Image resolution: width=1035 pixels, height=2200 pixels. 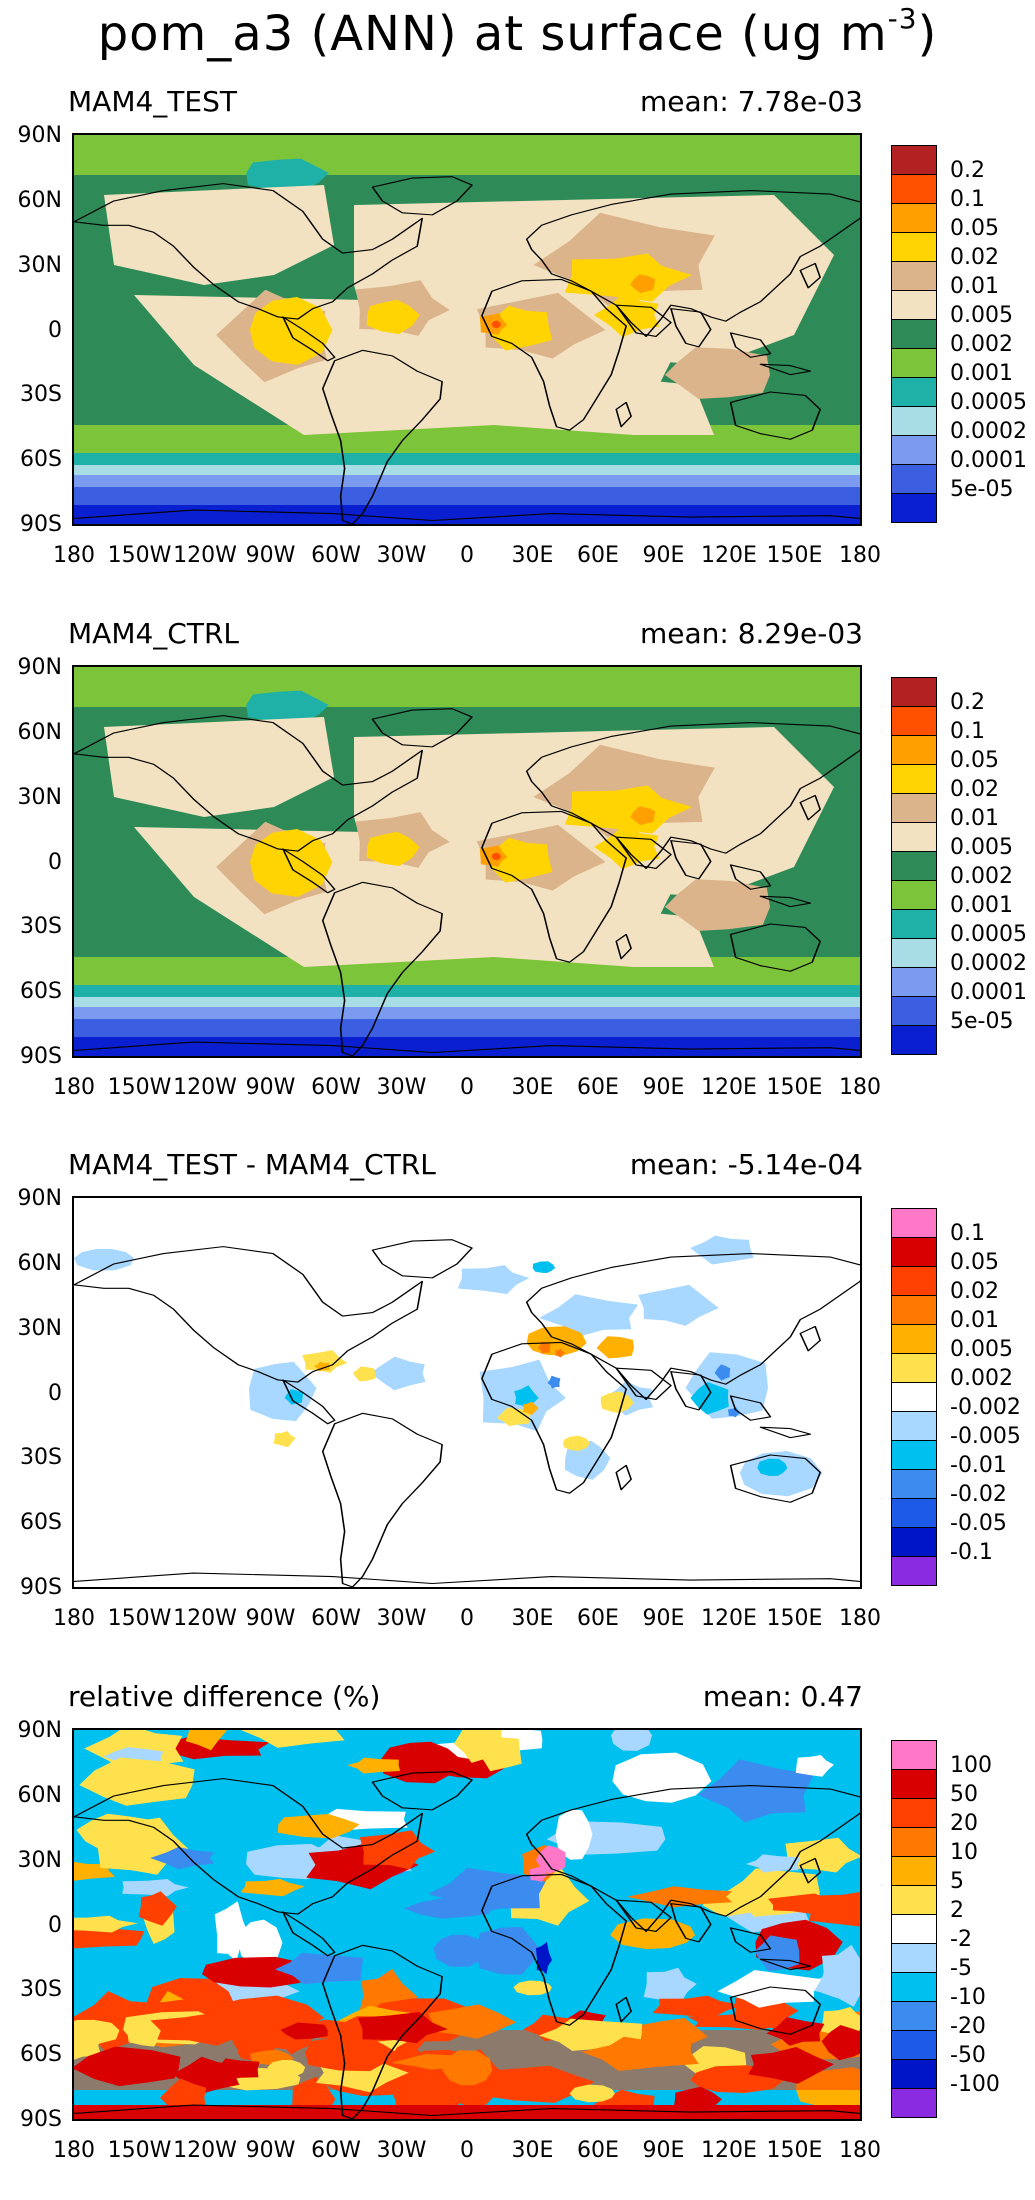 What do you see at coordinates (985, 1436) in the screenshot?
I see `colorbar-label: -0.005` at bounding box center [985, 1436].